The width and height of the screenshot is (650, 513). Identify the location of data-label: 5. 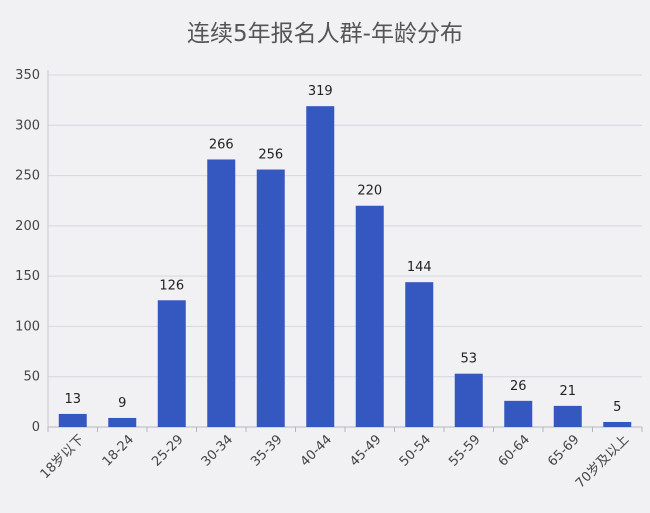
(617, 407).